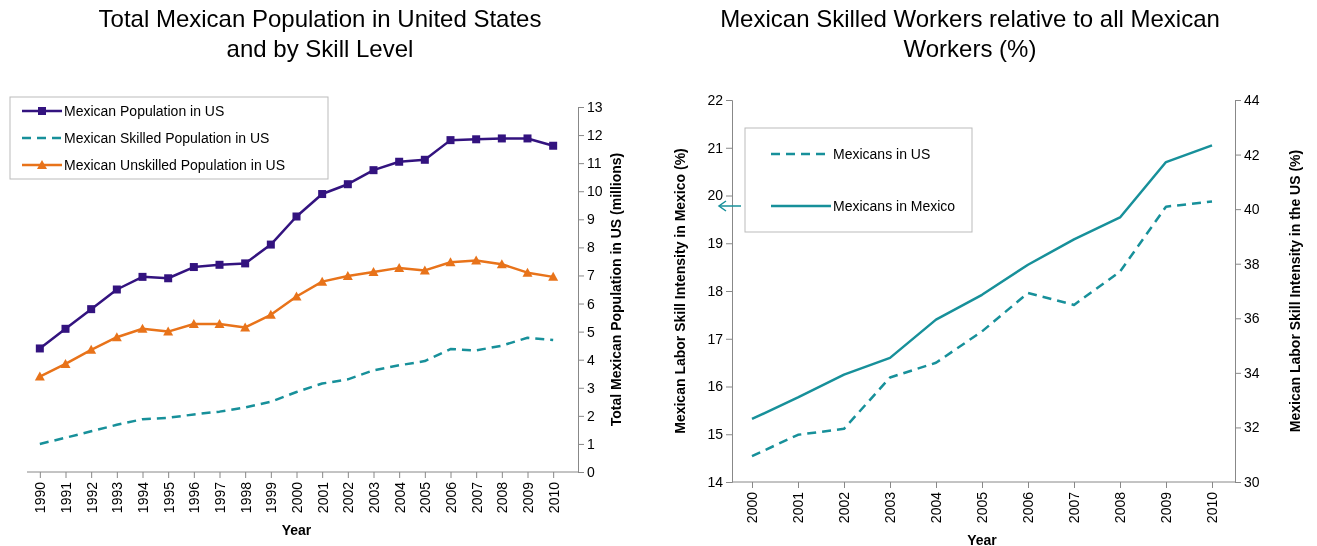  What do you see at coordinates (1252, 372) in the screenshot?
I see `y2-tick-label: 34` at bounding box center [1252, 372].